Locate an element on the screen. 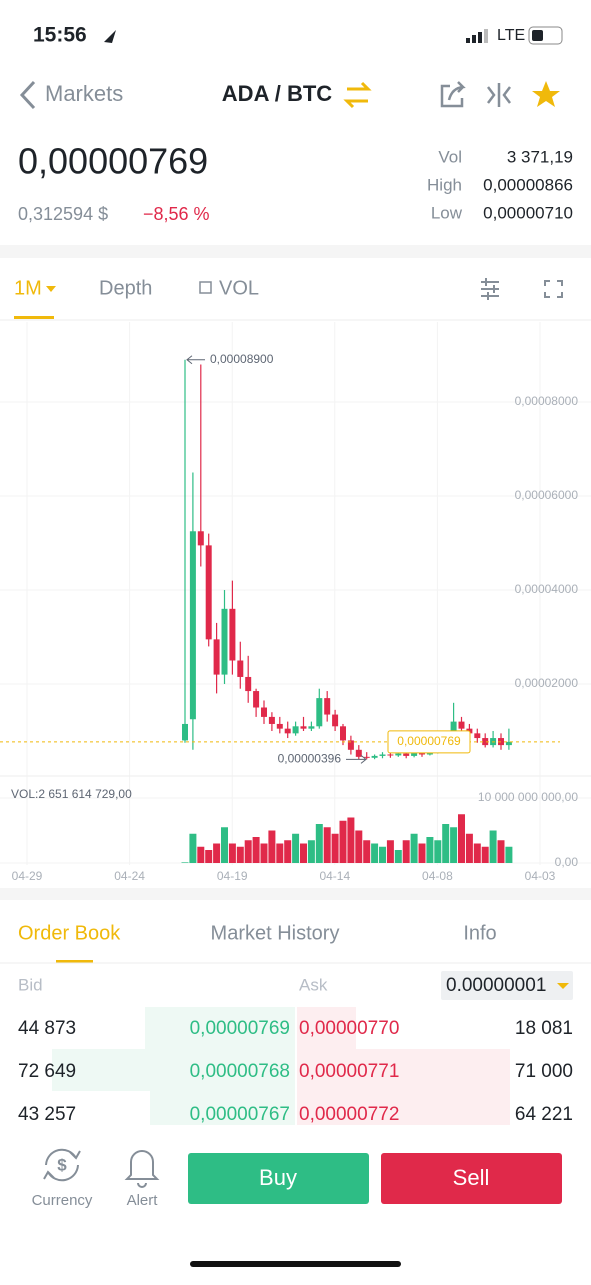 The width and height of the screenshot is (591, 1285). currency-symbol: $ is located at coordinates (62, 1164).